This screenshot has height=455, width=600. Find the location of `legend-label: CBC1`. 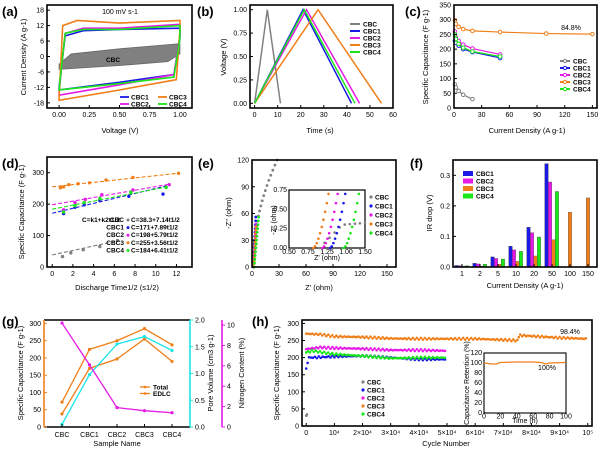

legend-label: CBC1 is located at coordinates (376, 391).